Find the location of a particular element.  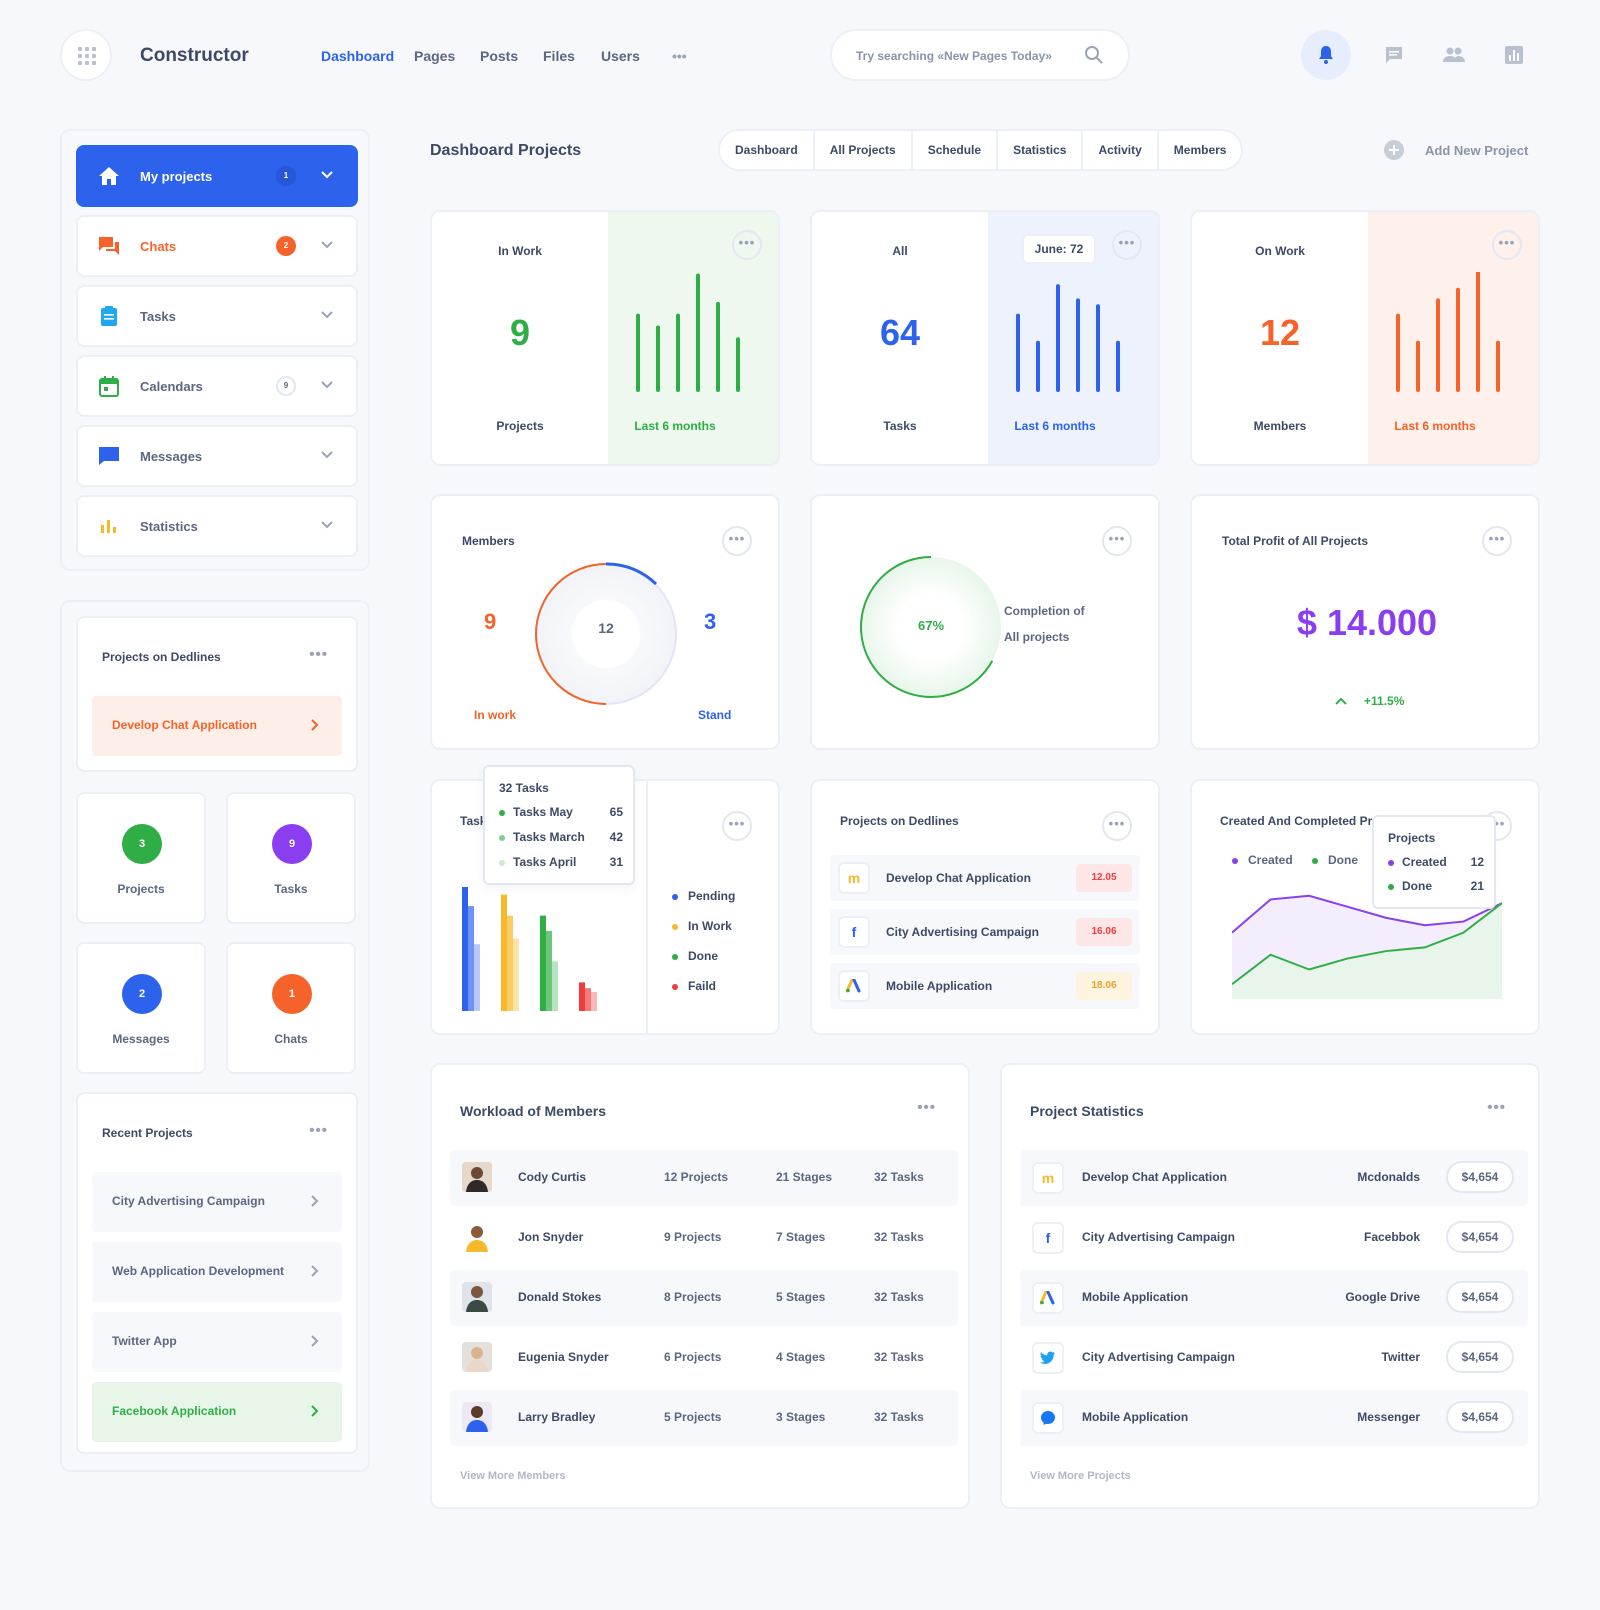

avatar is located at coordinates (477, 1177).